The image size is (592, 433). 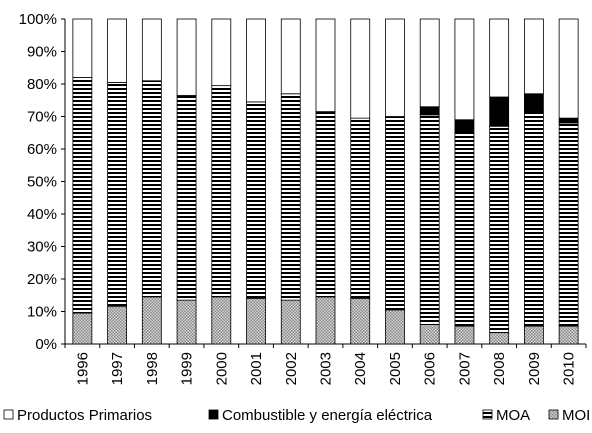 I want to click on bar-group-2003, so click(x=325, y=181).